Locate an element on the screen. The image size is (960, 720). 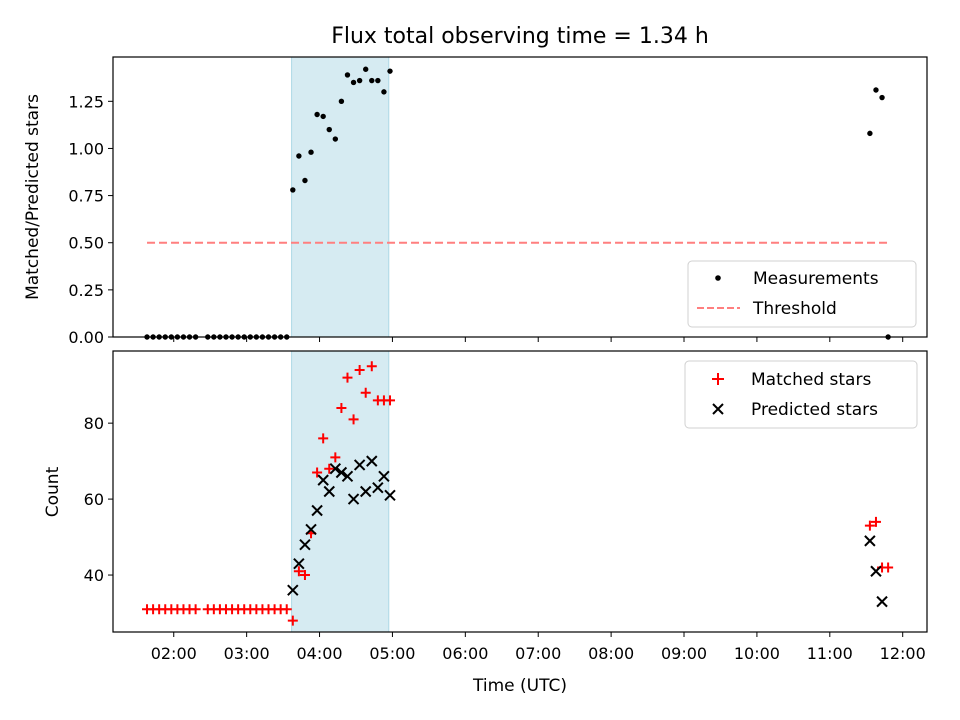
legend-predicted-label: Predicted stars is located at coordinates (814, 410).